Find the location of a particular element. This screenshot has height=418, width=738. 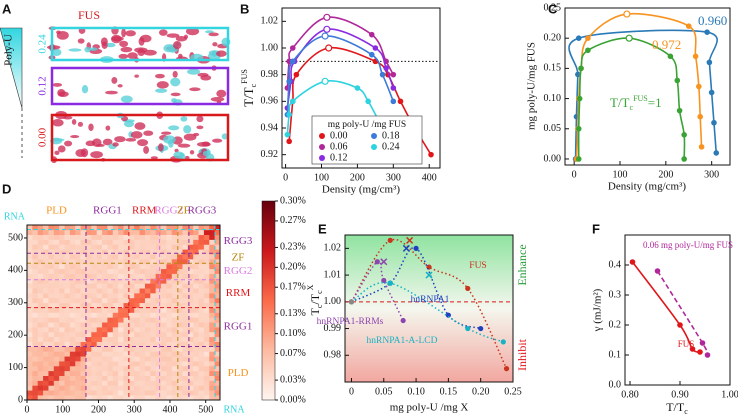

y-tick-label: 0.92 is located at coordinates (270, 154).